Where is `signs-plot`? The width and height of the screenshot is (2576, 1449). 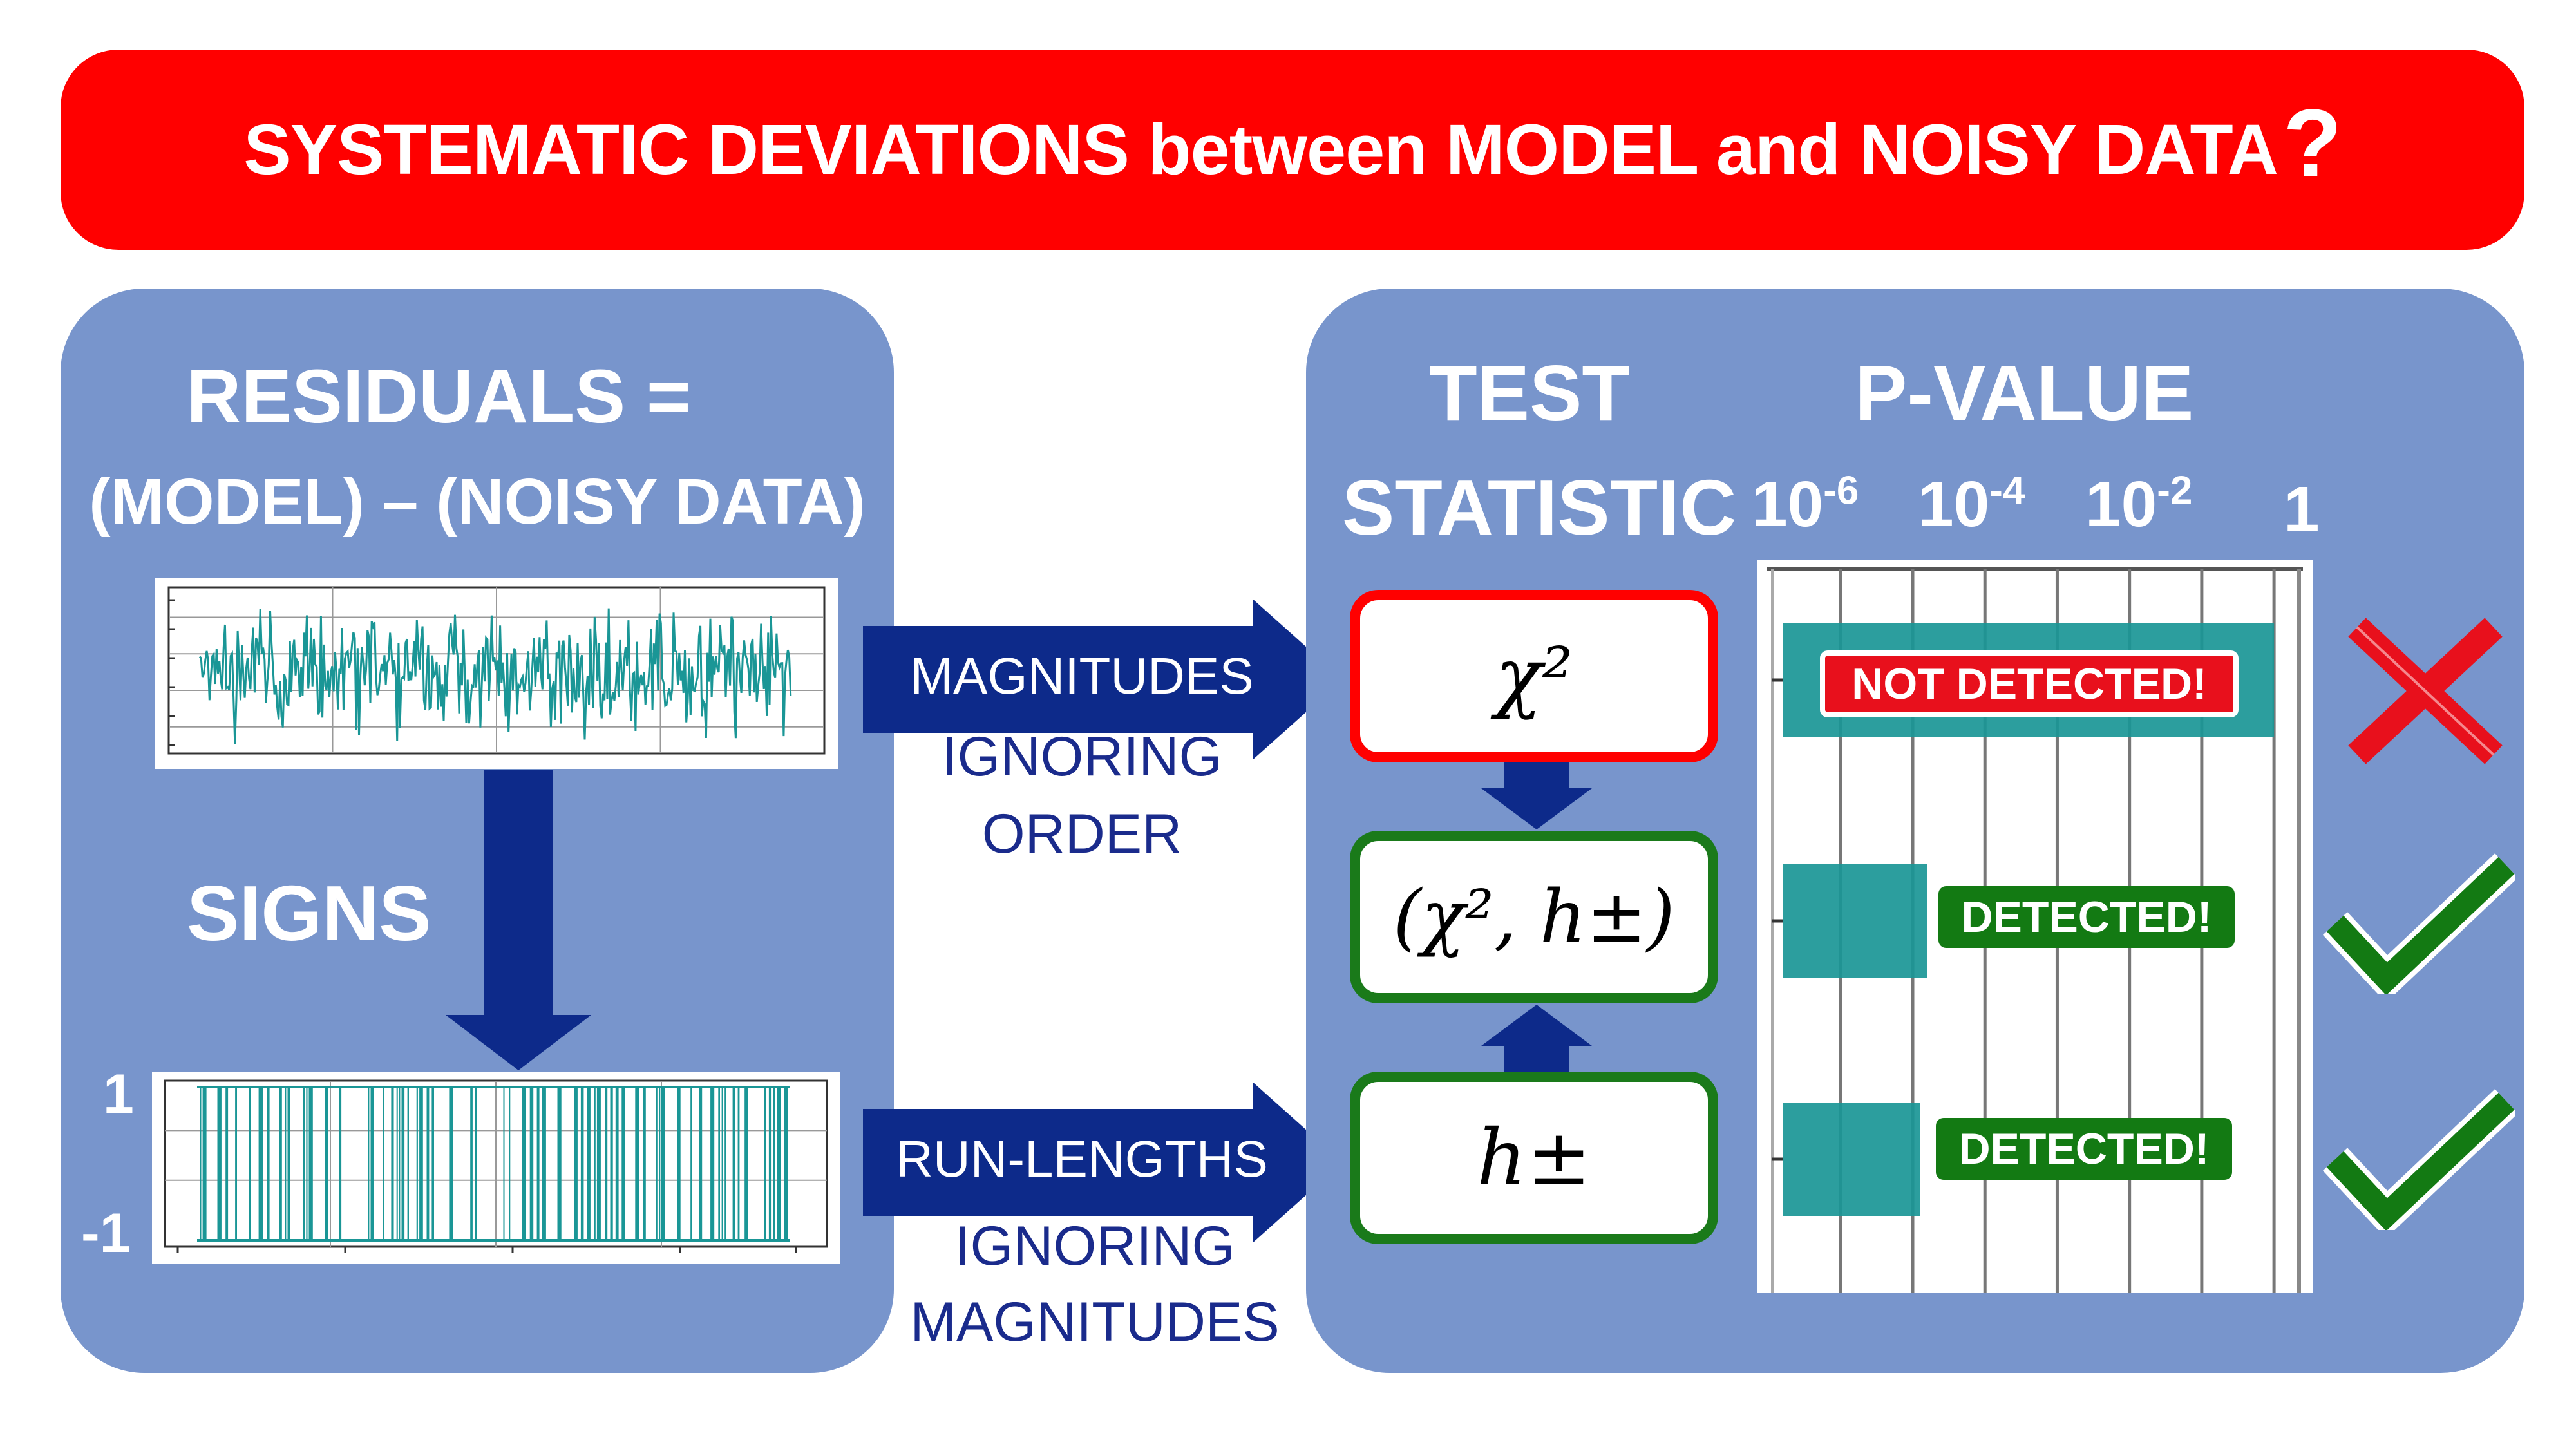 signs-plot is located at coordinates (496, 1168).